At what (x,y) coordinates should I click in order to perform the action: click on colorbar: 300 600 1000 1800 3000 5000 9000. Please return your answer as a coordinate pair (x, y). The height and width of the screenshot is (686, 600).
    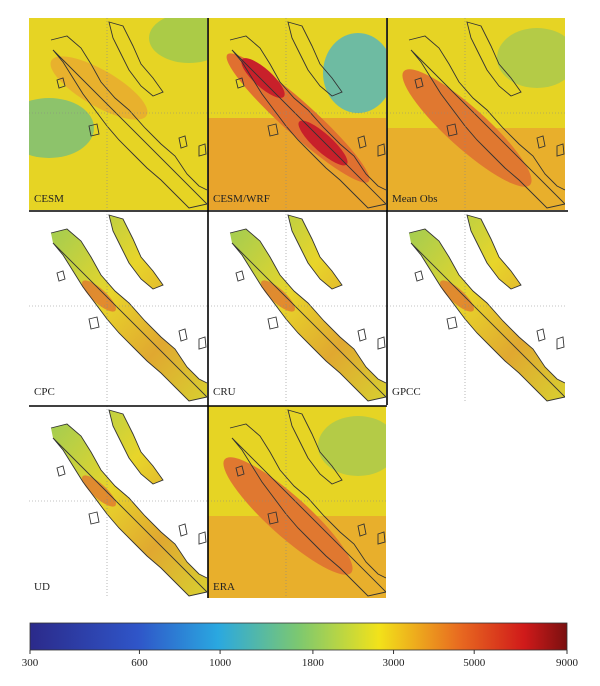
    Looking at the image, I should click on (300, 645).